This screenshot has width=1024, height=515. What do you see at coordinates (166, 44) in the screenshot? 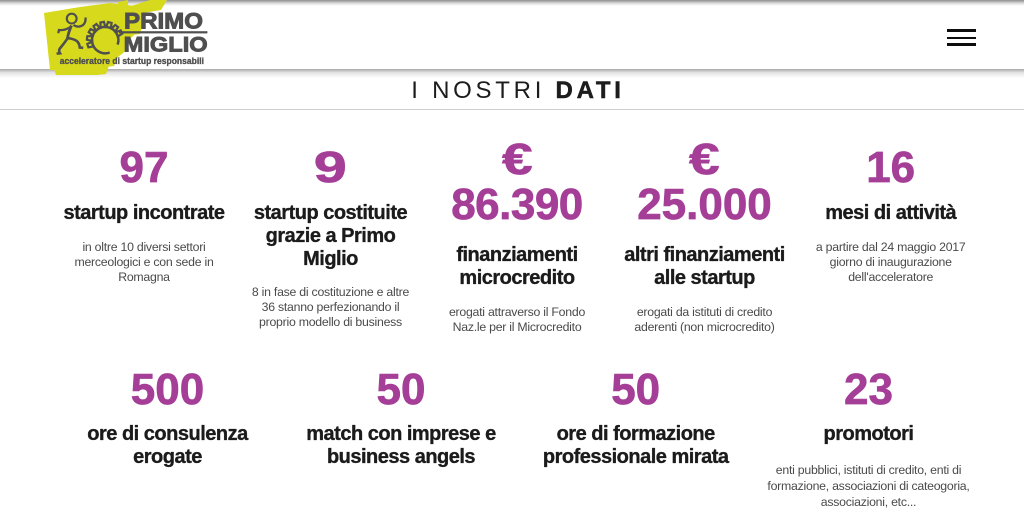
I see `svg-text: MIGLIO` at bounding box center [166, 44].